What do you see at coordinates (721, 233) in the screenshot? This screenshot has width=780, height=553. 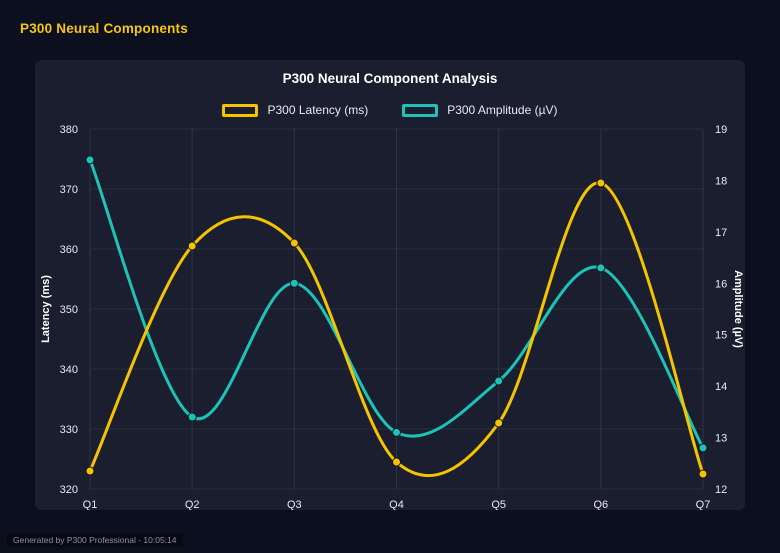 I see `right-tick-label: 17` at bounding box center [721, 233].